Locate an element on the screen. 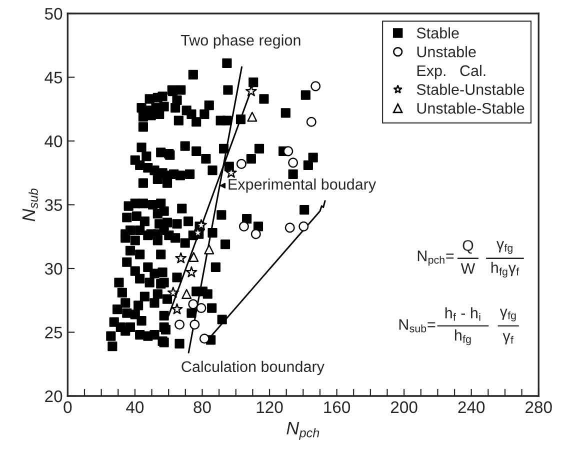  legend-label: Unstable-Stable is located at coordinates (470, 108).